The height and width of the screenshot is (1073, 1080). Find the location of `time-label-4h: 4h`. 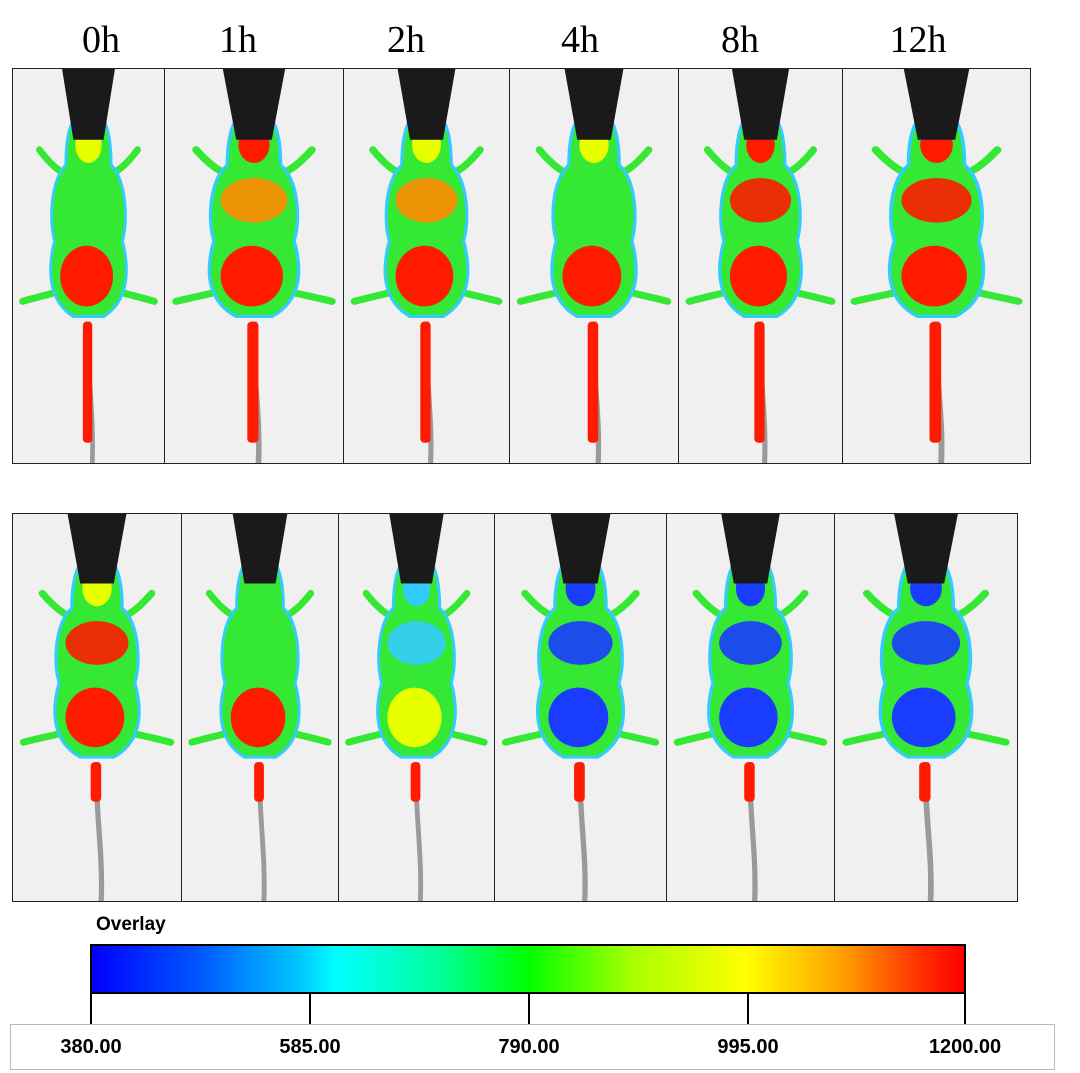

time-label-4h: 4h is located at coordinates (580, 40).